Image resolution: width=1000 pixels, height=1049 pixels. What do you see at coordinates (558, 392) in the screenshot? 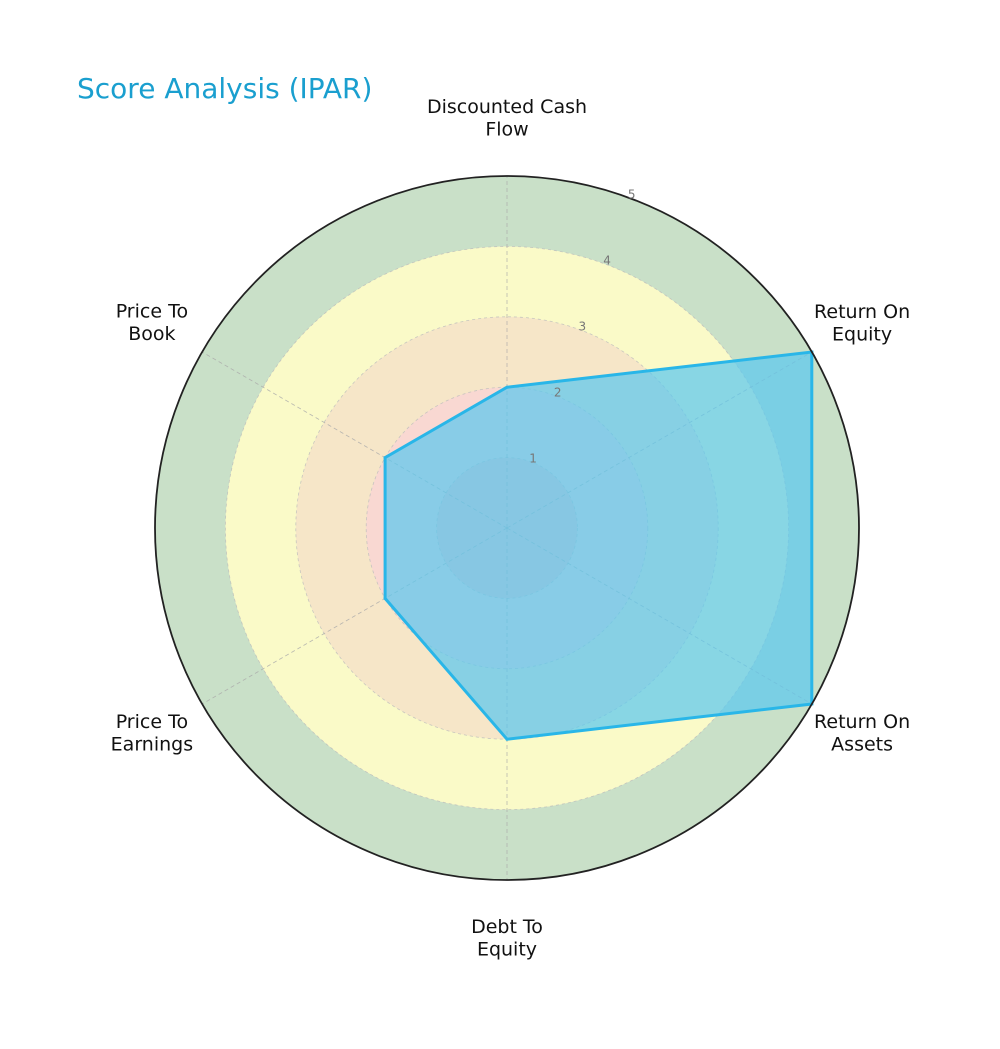
I see `radial-tick-label: 2` at bounding box center [558, 392].